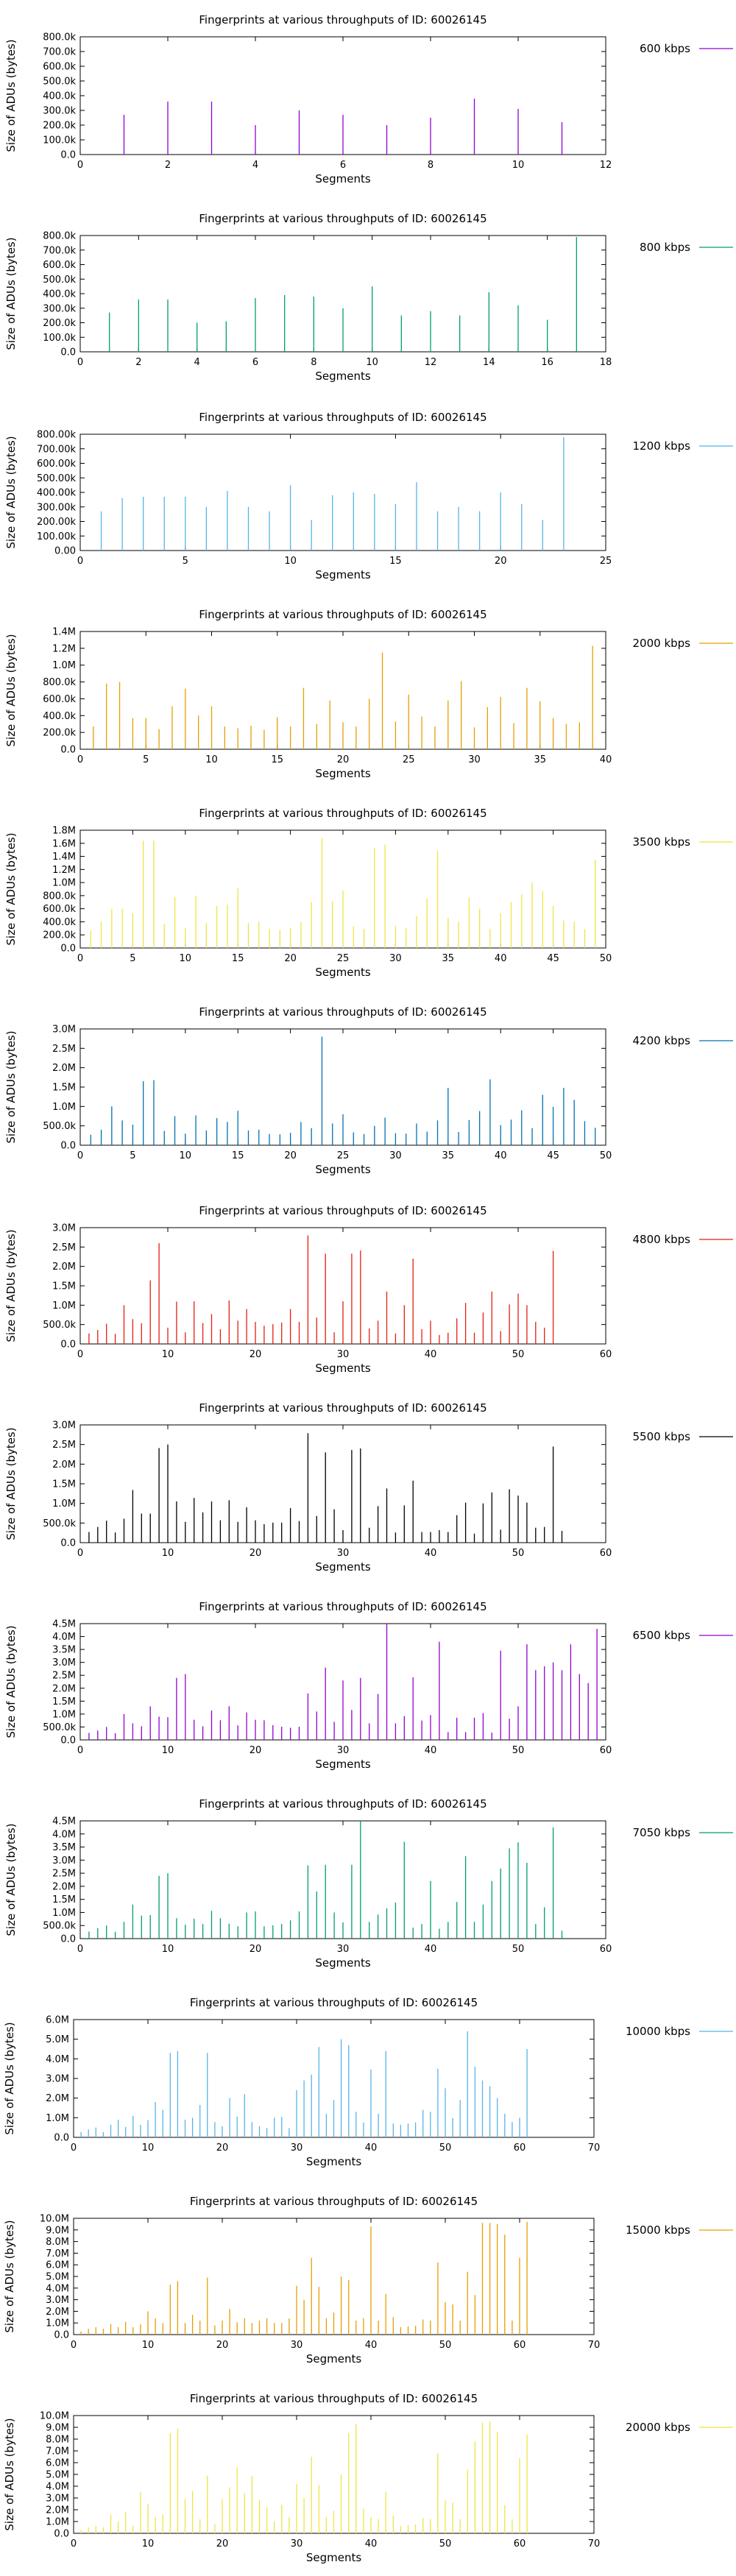  Describe the element at coordinates (57, 2242) in the screenshot. I see `y-tick-label: 8.0M` at that location.